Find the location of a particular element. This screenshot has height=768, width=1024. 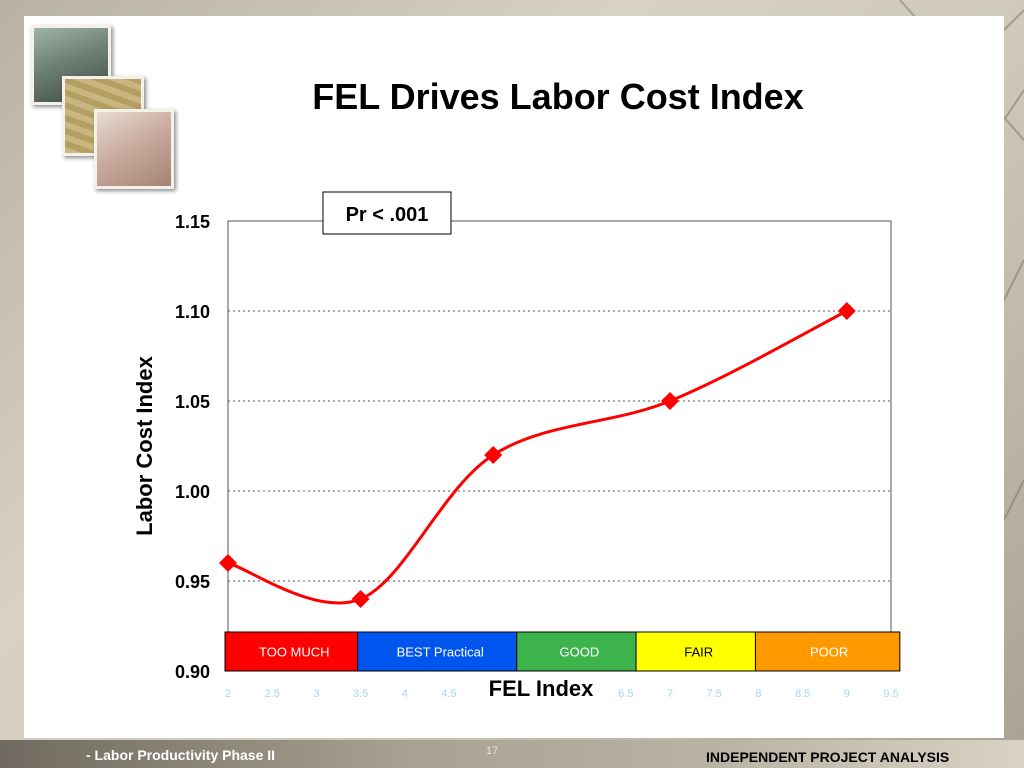

x-tick-label: 8 is located at coordinates (758, 694).